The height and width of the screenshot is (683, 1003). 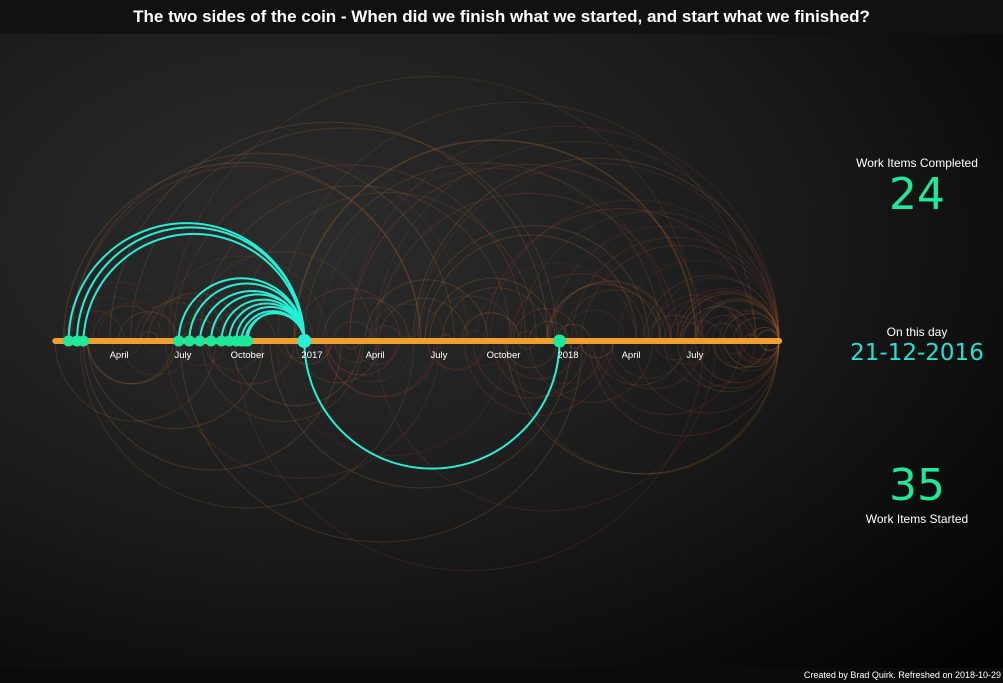 I want to click on highlight-nodes, so click(x=315, y=341).